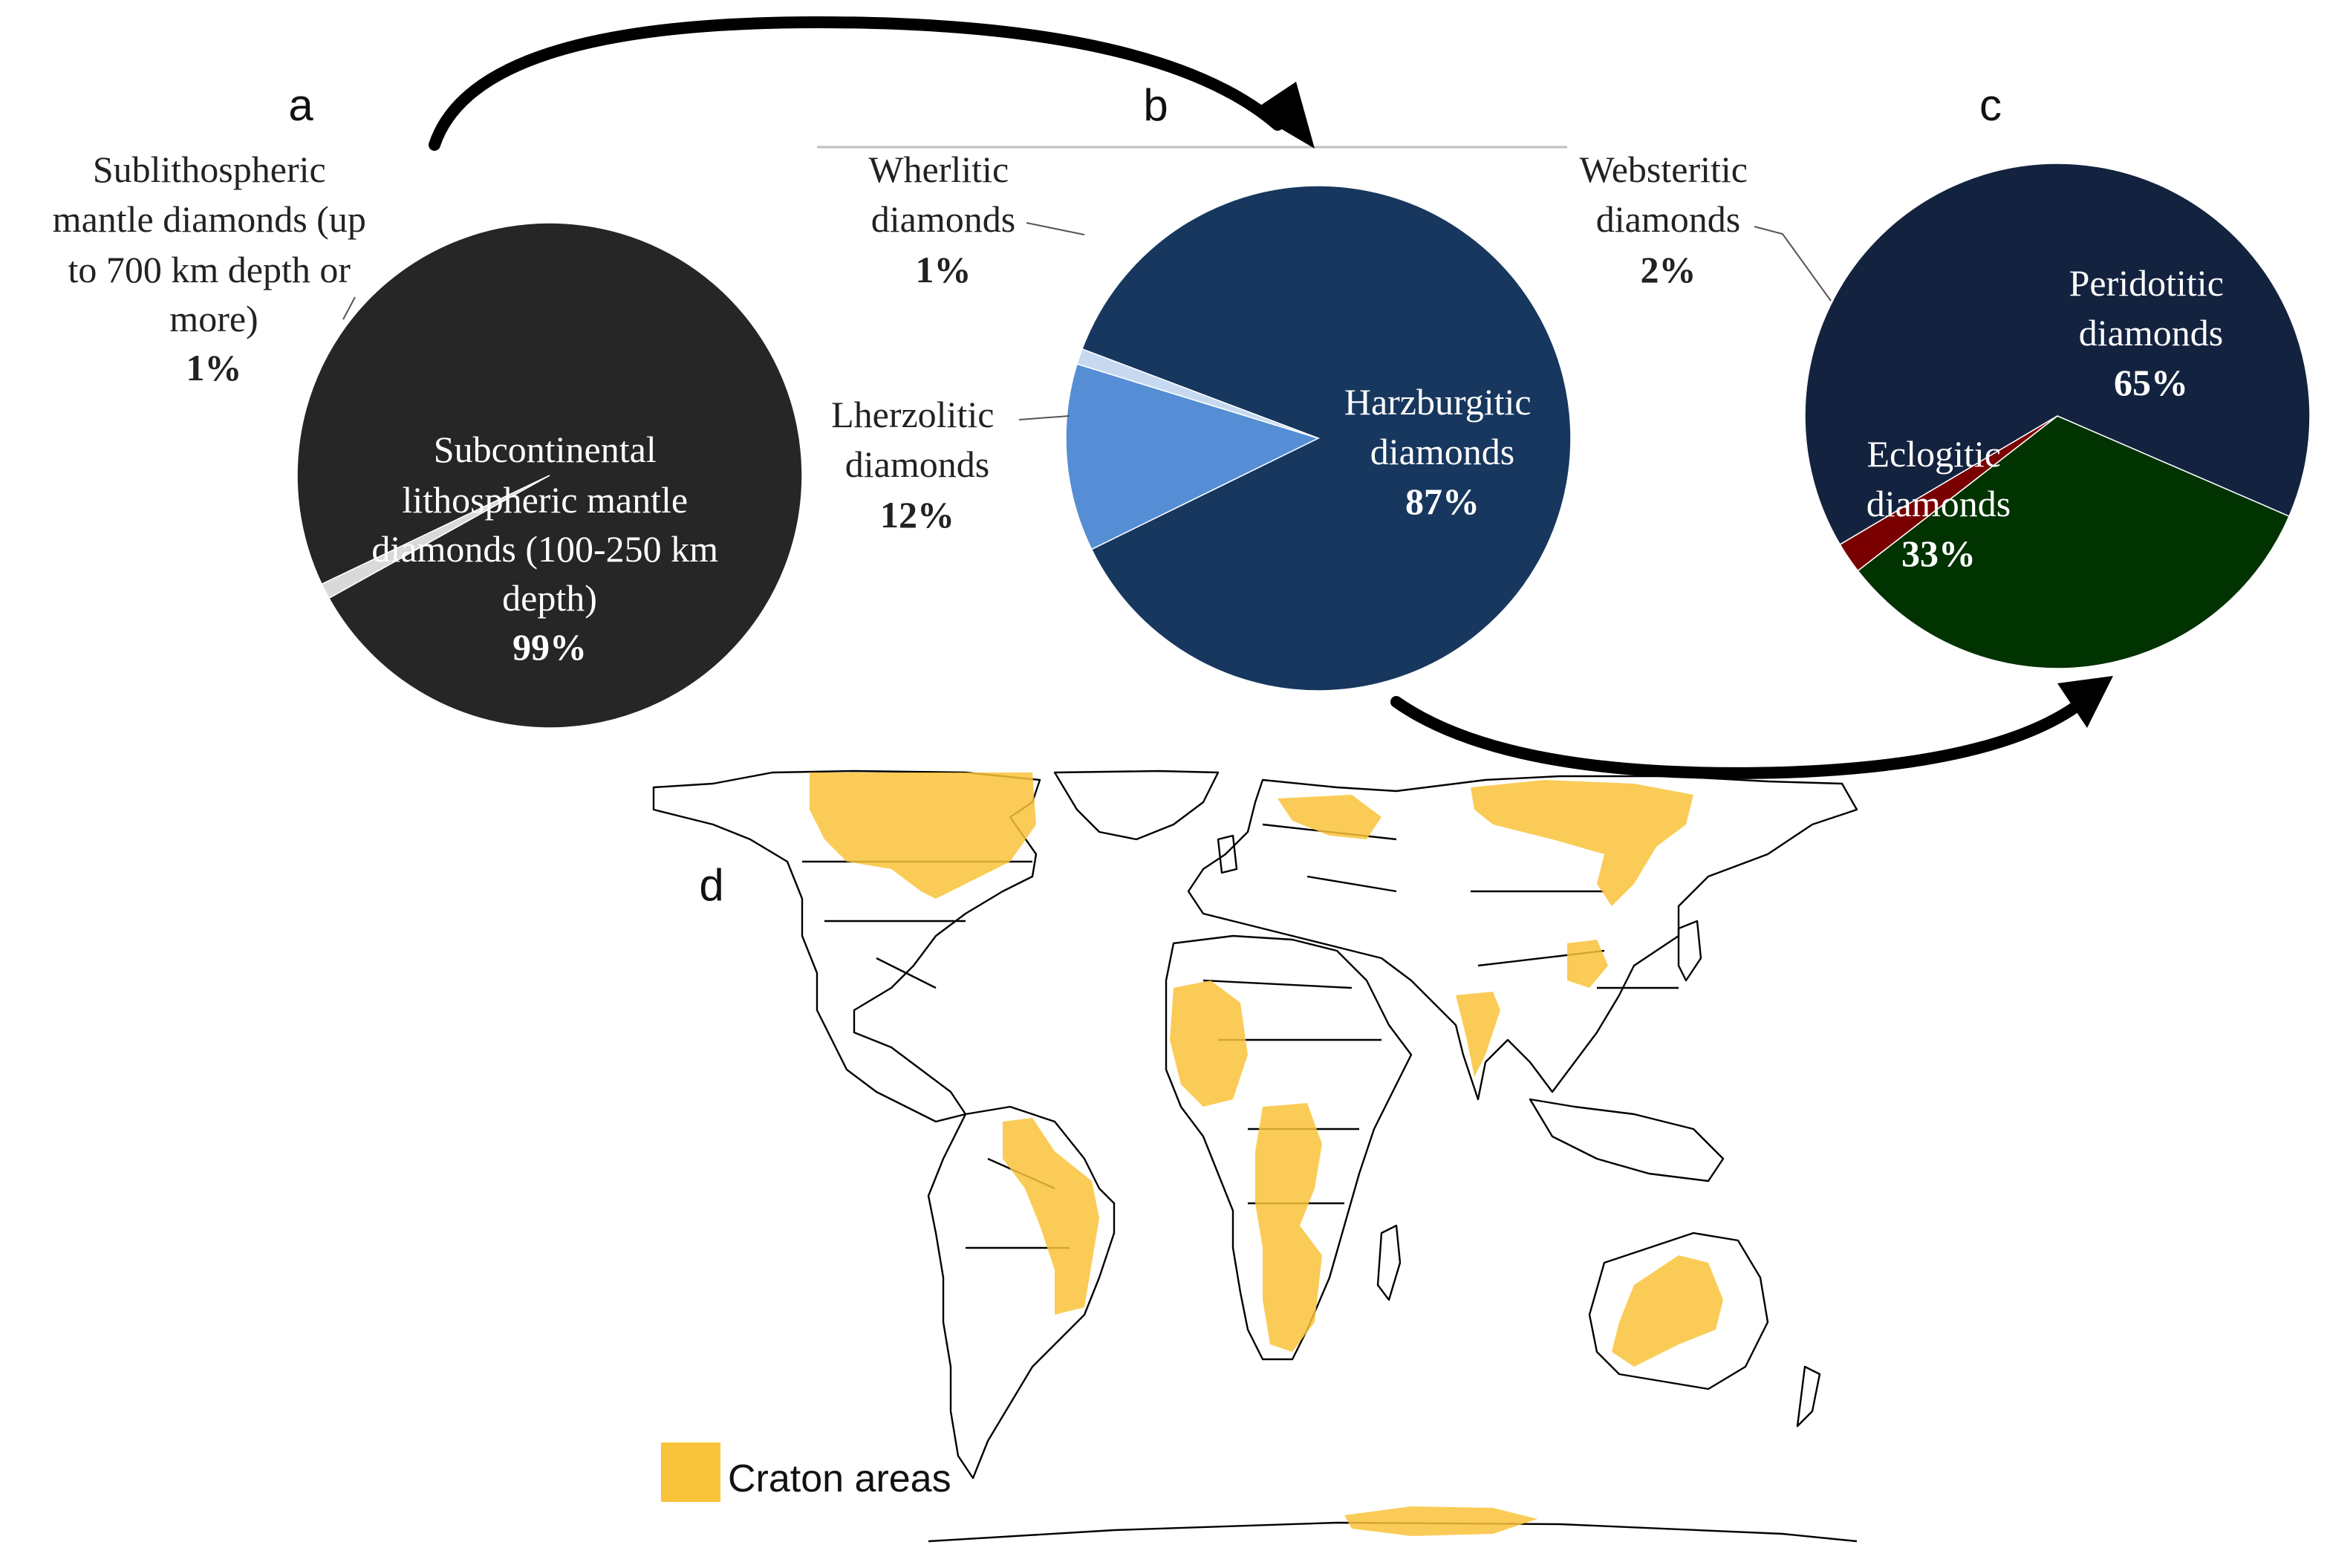  Describe the element at coordinates (1389, 1263) in the screenshot. I see `madagascar-outline` at that location.